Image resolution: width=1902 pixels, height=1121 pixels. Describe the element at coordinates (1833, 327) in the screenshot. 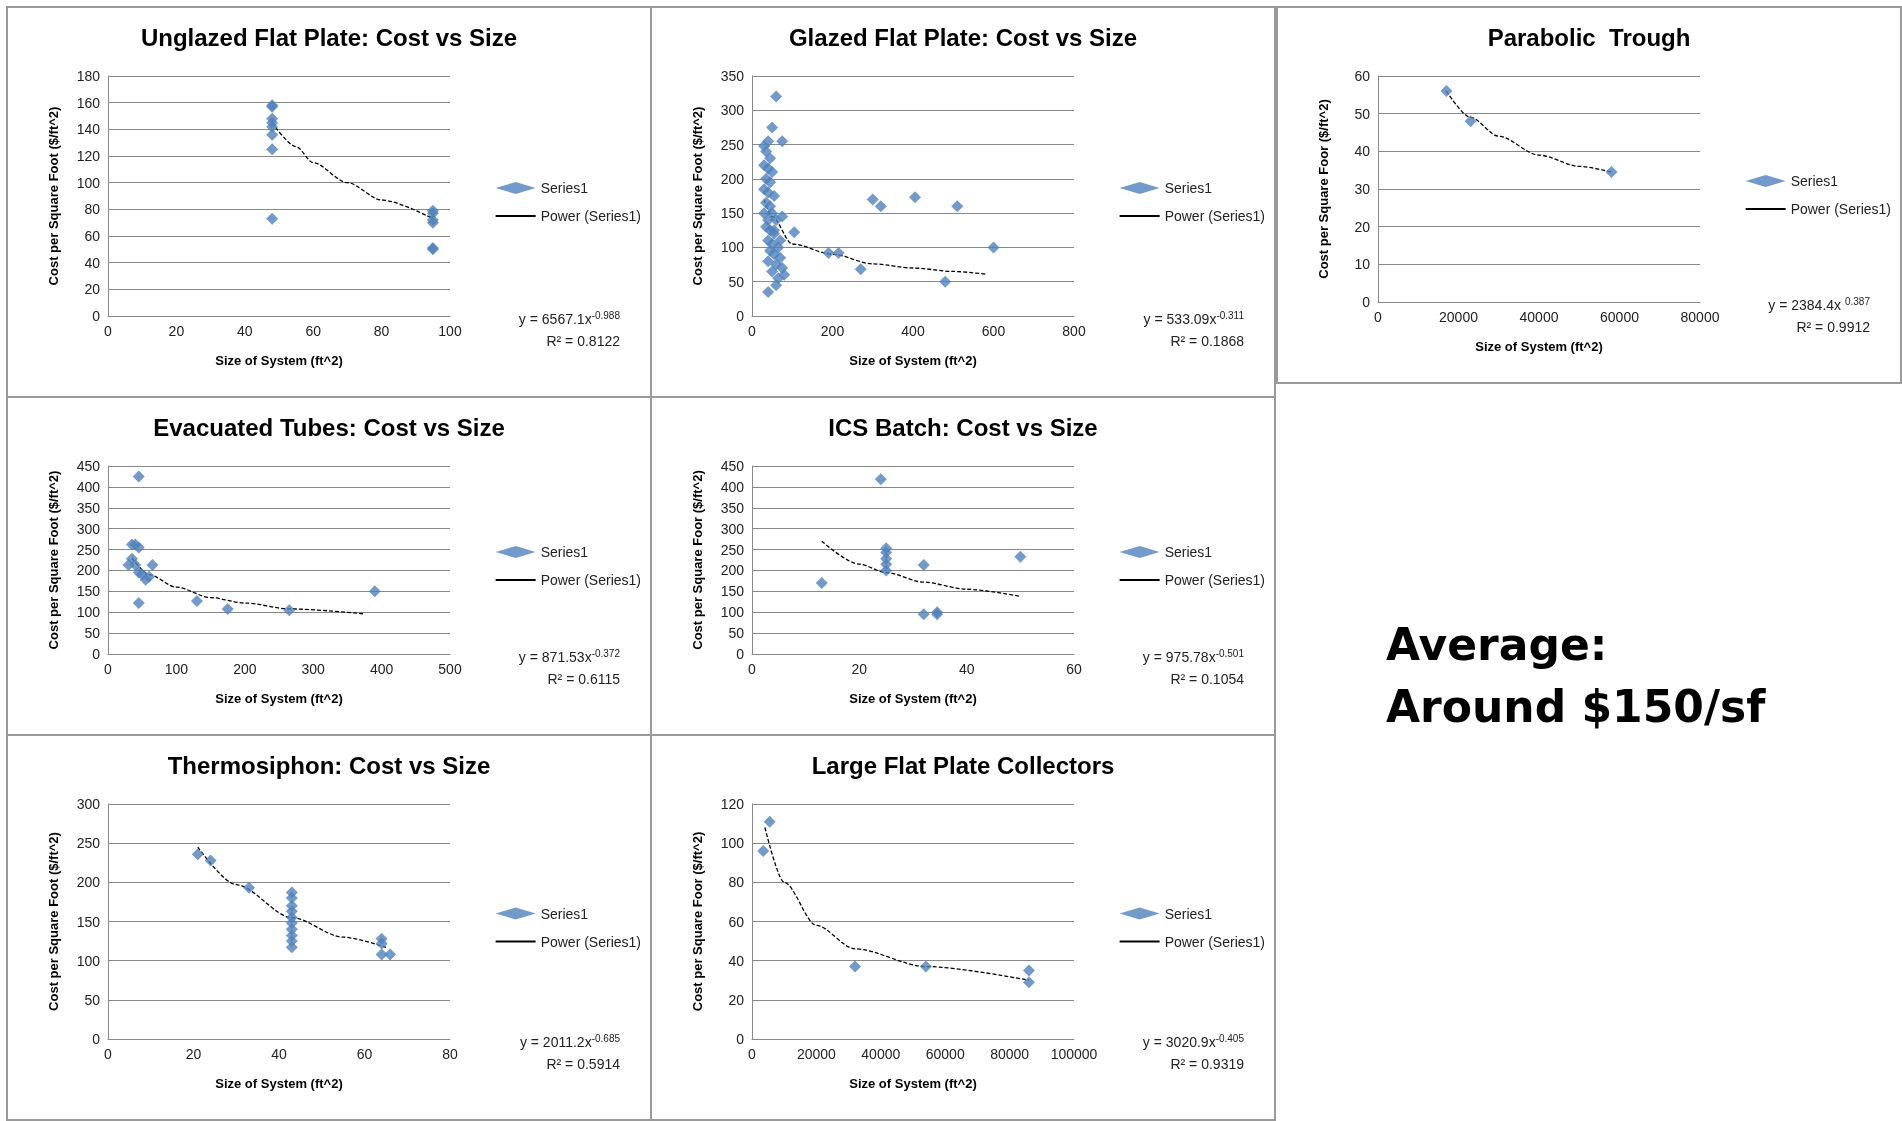

I see `text: R² = 0.9912` at that location.